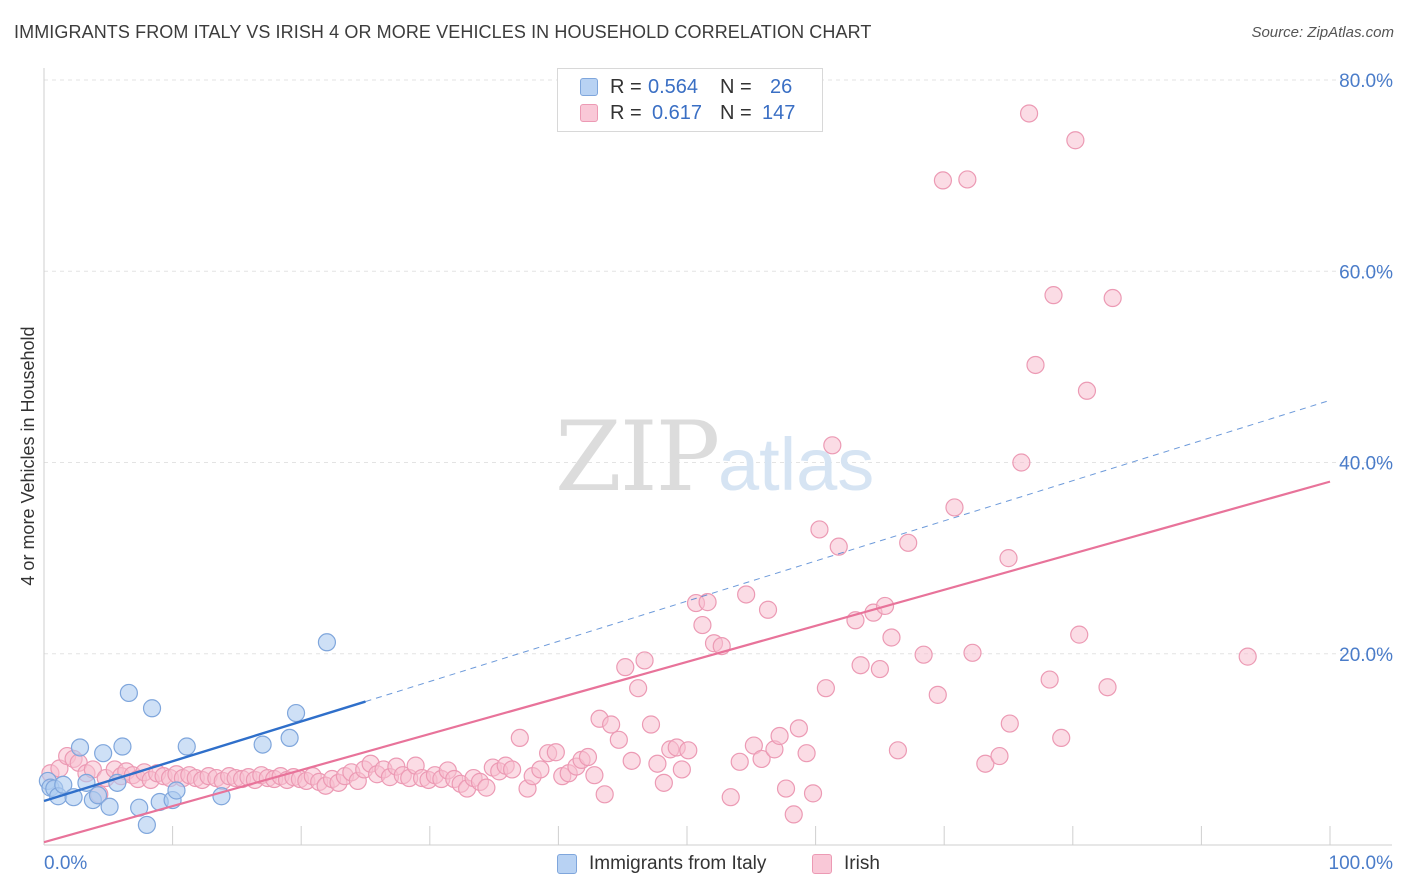  I want to click on y-axis-label: 4 or more Vehicles in Household, so click(28, 455).